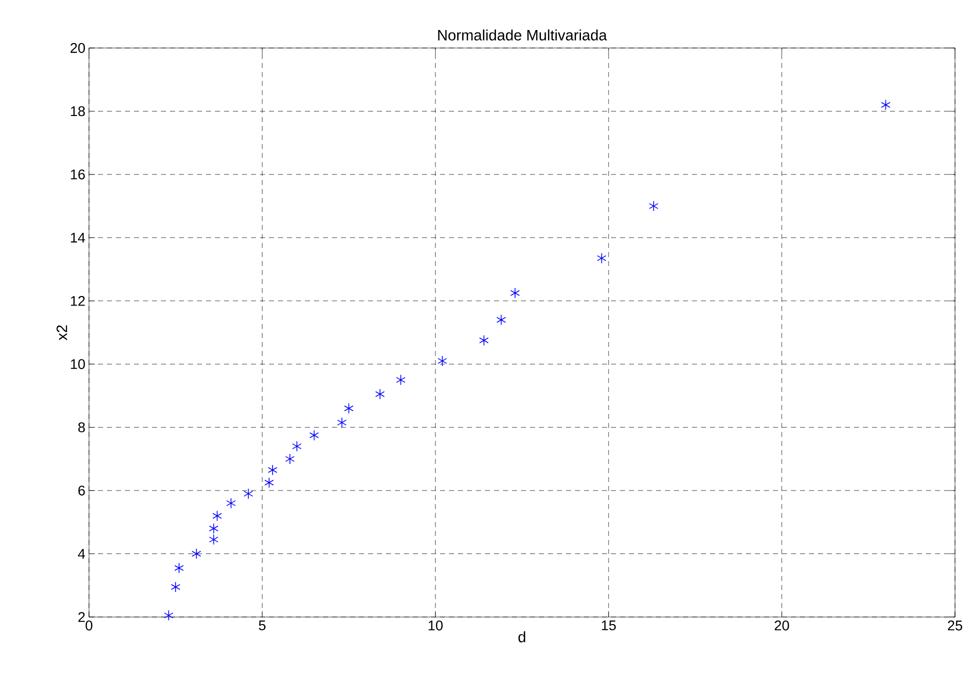  Describe the element at coordinates (782, 625) in the screenshot. I see `x-tick-label: 20` at that location.